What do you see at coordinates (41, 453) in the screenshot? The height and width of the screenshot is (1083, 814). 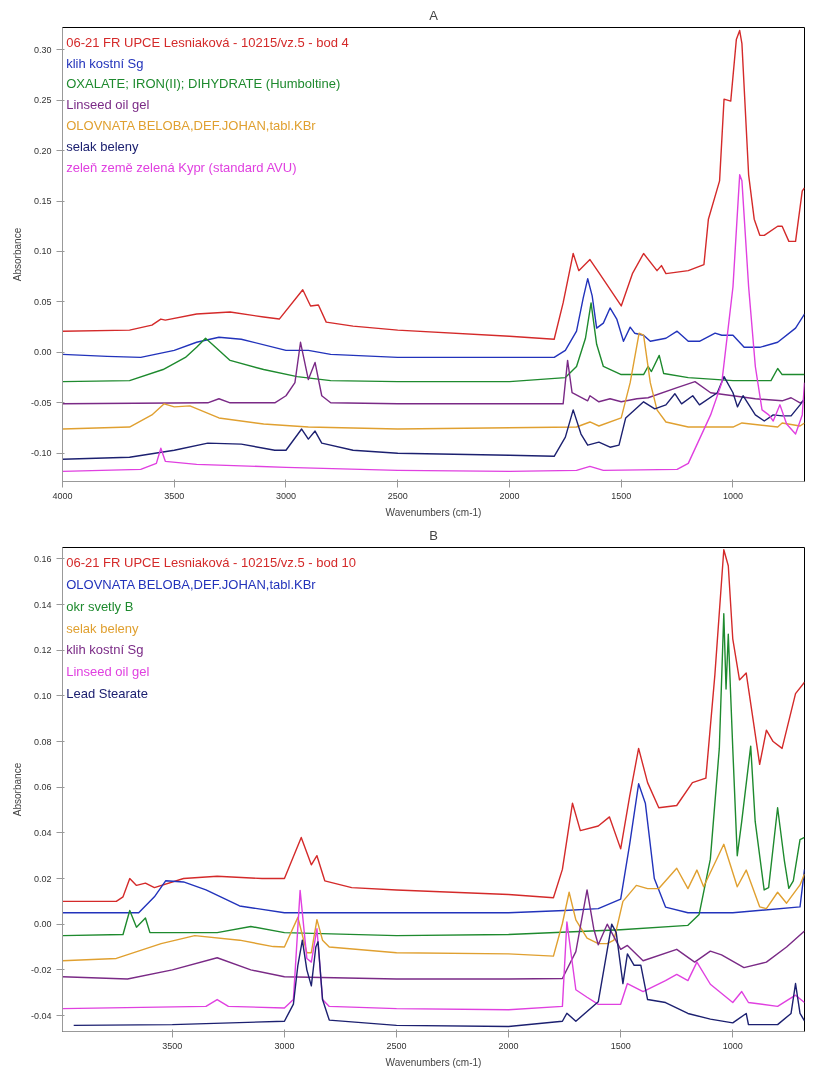 I see `y-tick-label: -0.10` at bounding box center [41, 453].